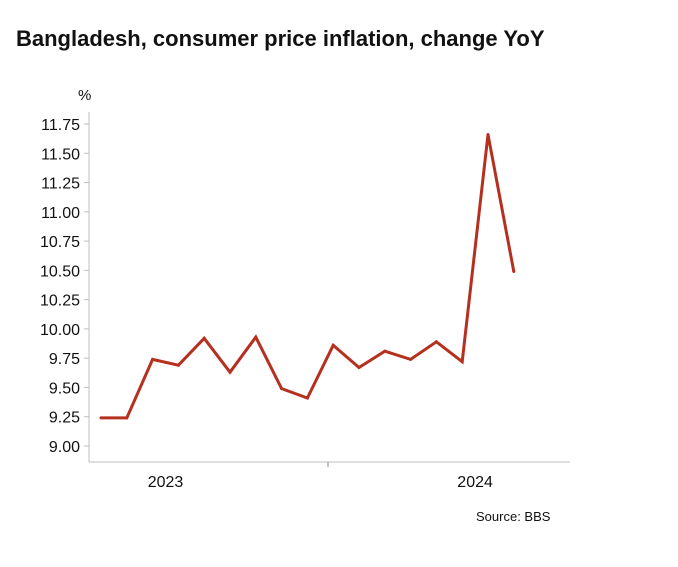  I want to click on y-tick-label: 10.00, so click(60, 330).